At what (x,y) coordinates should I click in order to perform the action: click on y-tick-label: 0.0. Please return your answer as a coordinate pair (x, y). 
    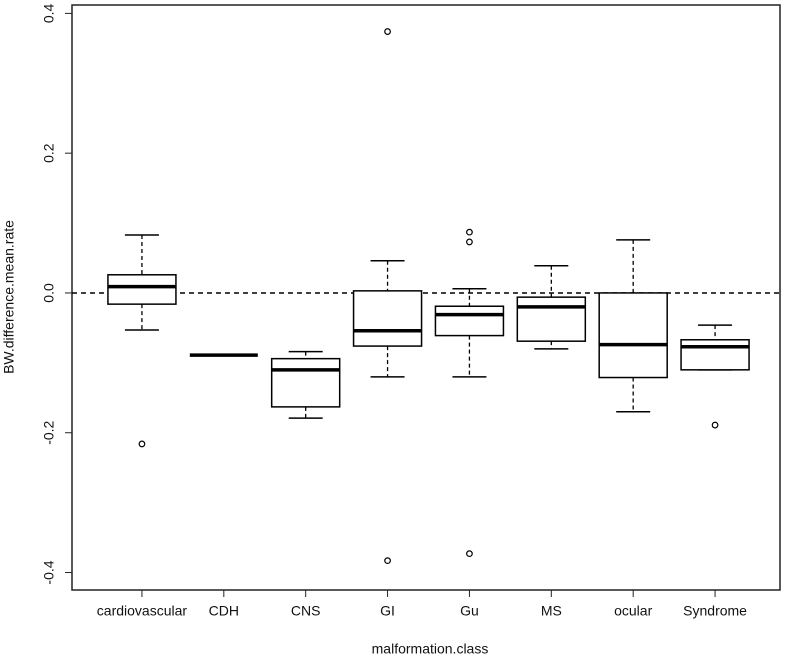
    Looking at the image, I should click on (49, 293).